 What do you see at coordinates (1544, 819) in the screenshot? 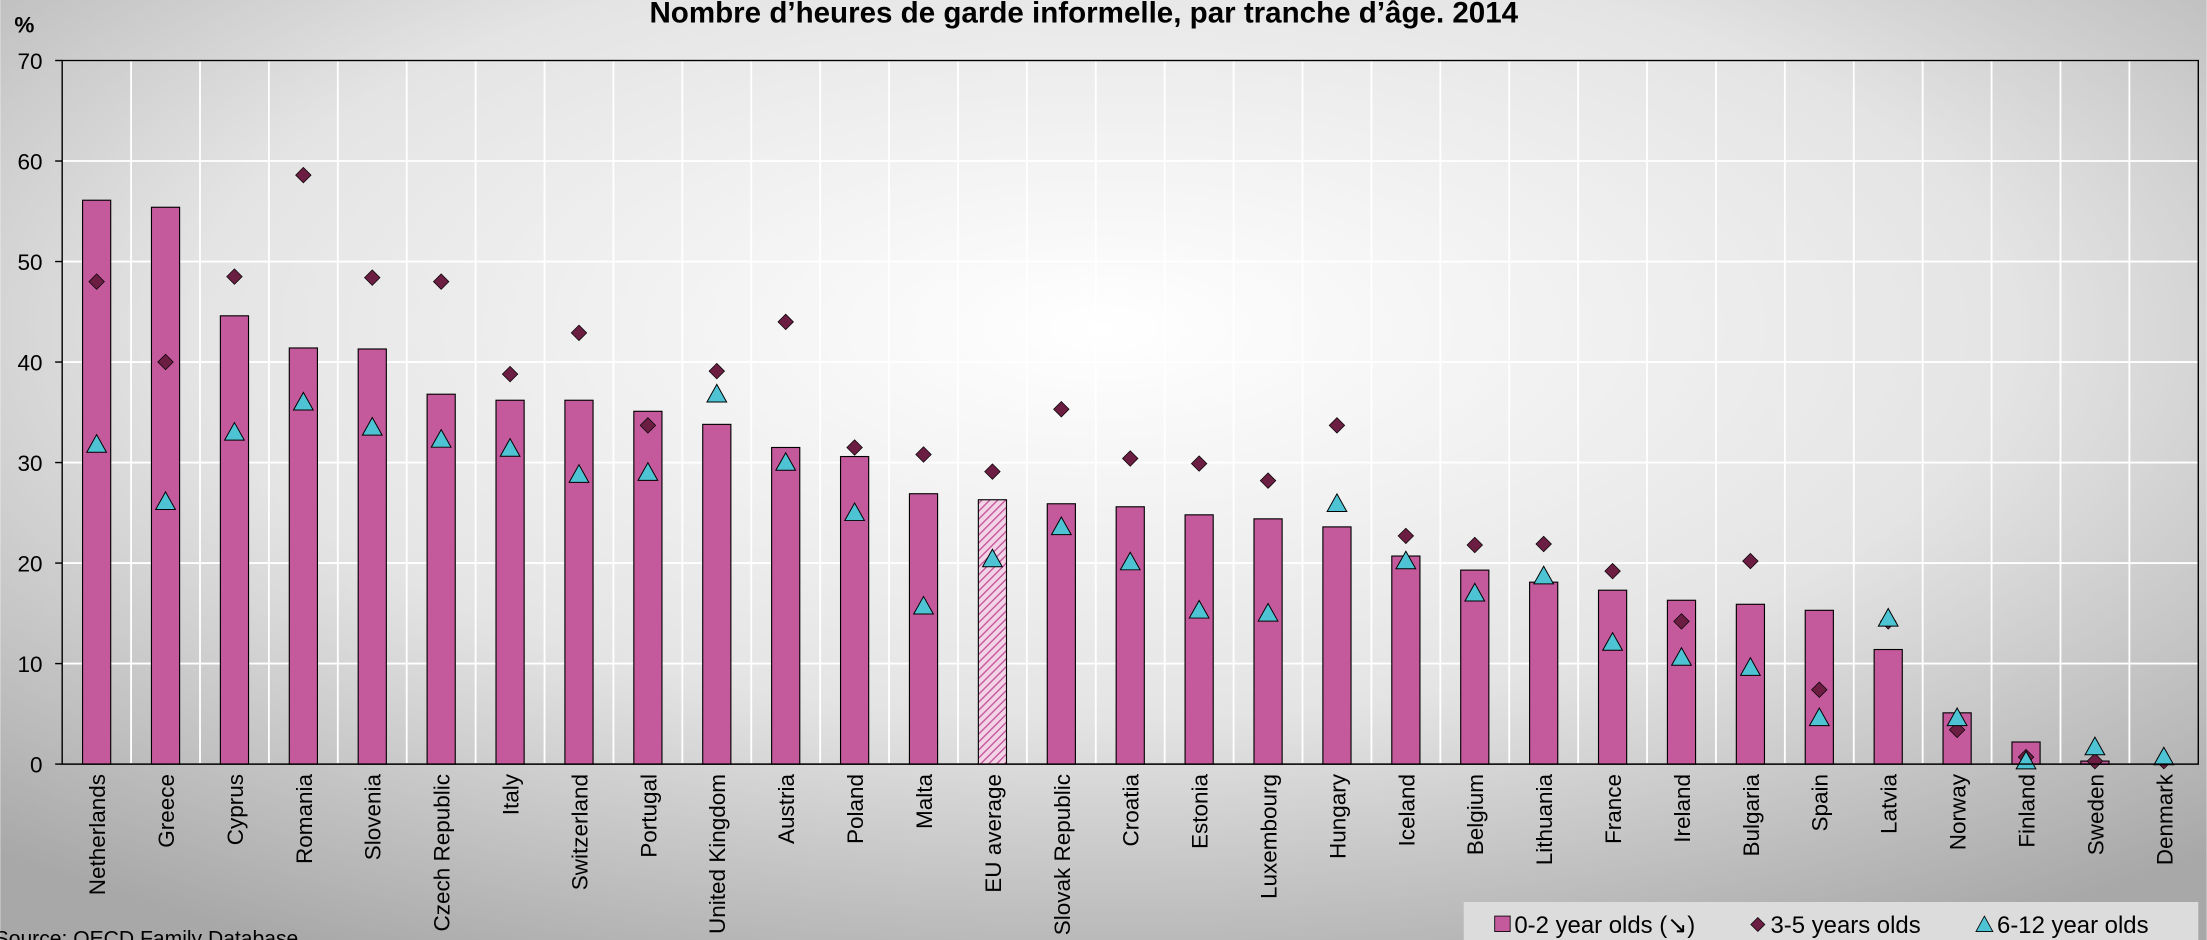
I see `x-tick-label: Lithuania` at bounding box center [1544, 819].